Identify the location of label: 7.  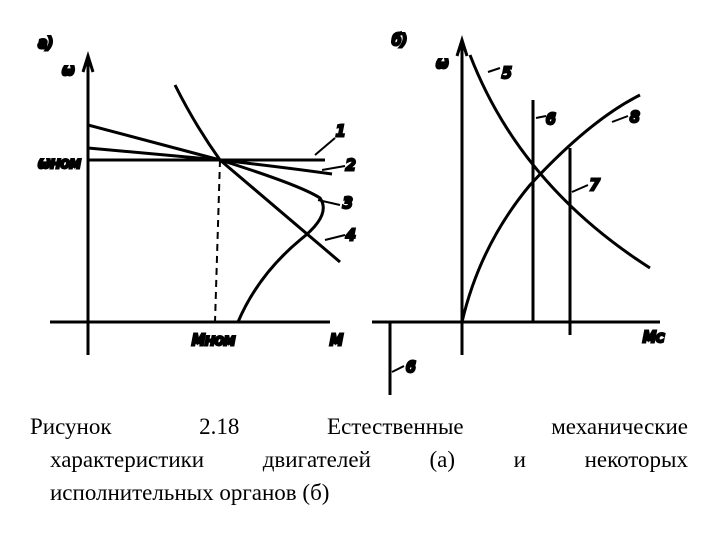
(595, 185).